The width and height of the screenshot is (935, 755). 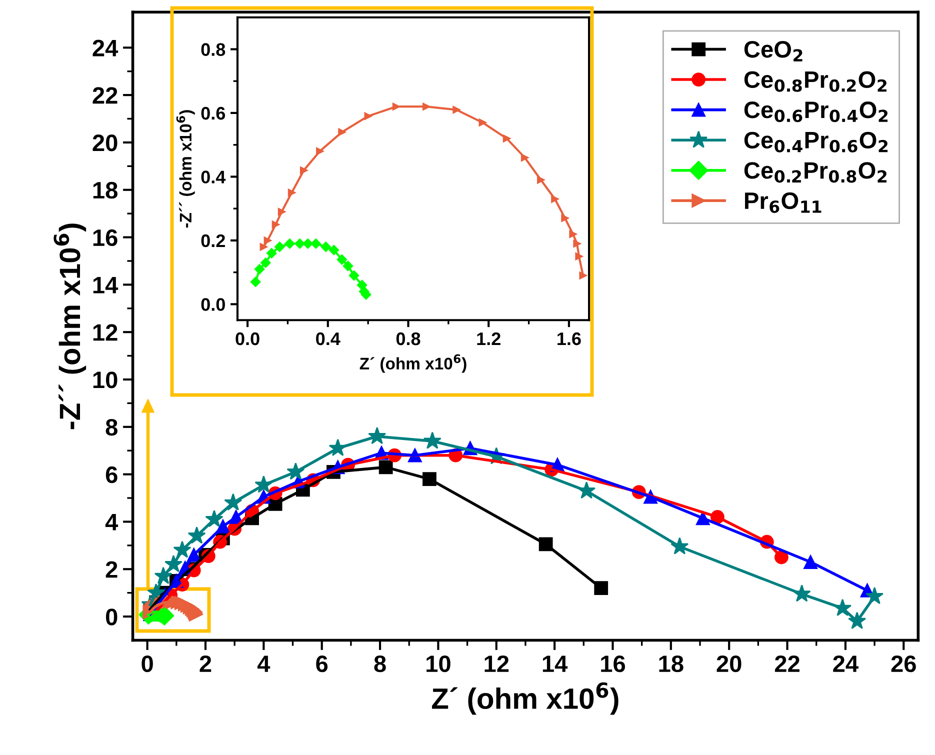 What do you see at coordinates (105, 190) in the screenshot?
I see `y-tick-label: 18` at bounding box center [105, 190].